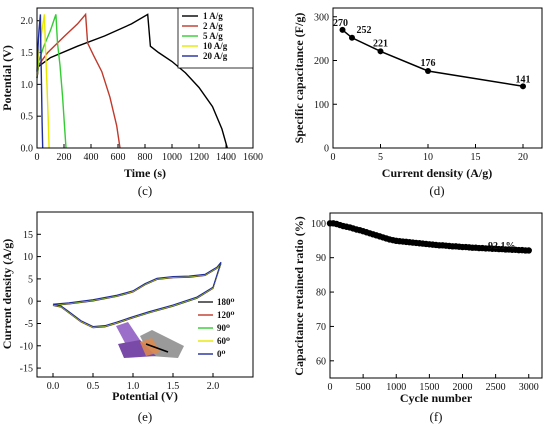 This screenshot has height=428, width=550. I want to click on y-tick-label: 0.5, so click(27, 117).